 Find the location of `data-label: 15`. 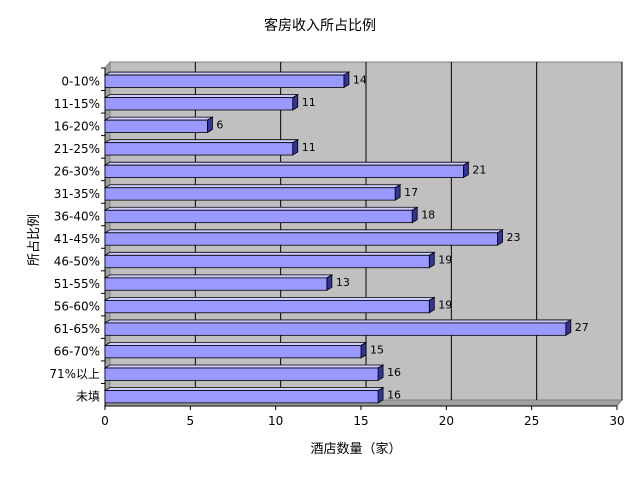

data-label: 15 is located at coordinates (377, 350).